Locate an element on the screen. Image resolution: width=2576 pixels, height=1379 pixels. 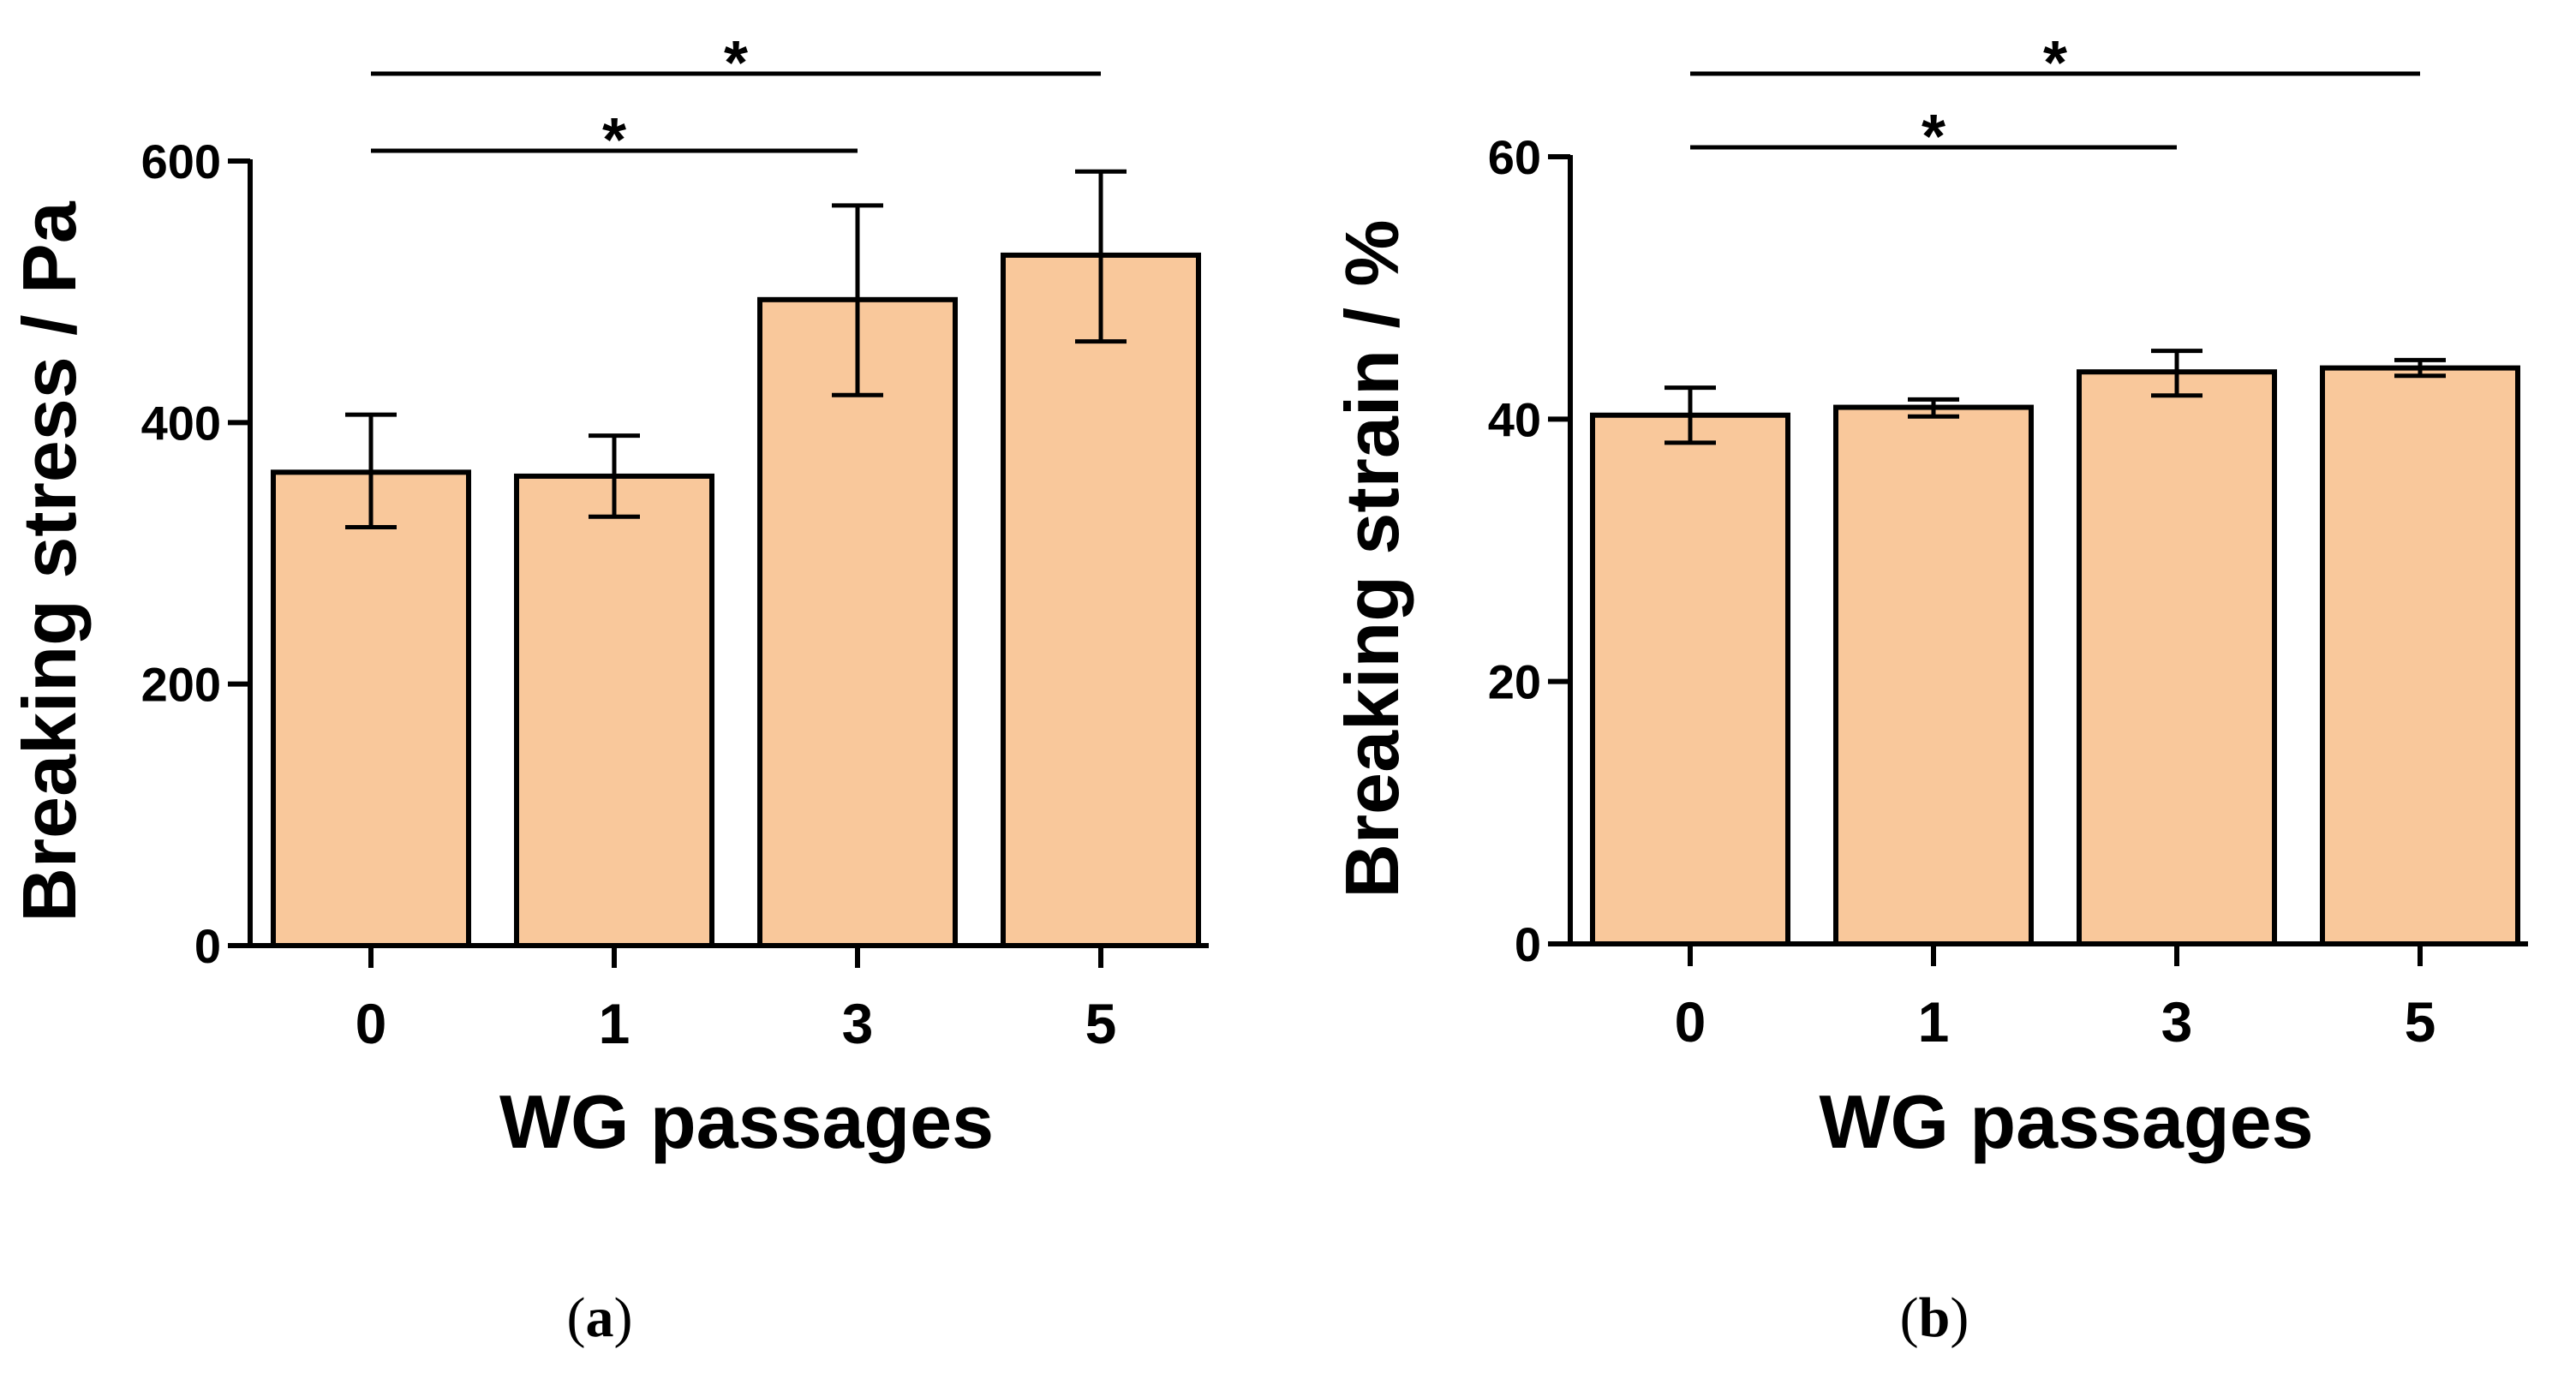
panel-label-letter: a is located at coordinates (600, 1317).